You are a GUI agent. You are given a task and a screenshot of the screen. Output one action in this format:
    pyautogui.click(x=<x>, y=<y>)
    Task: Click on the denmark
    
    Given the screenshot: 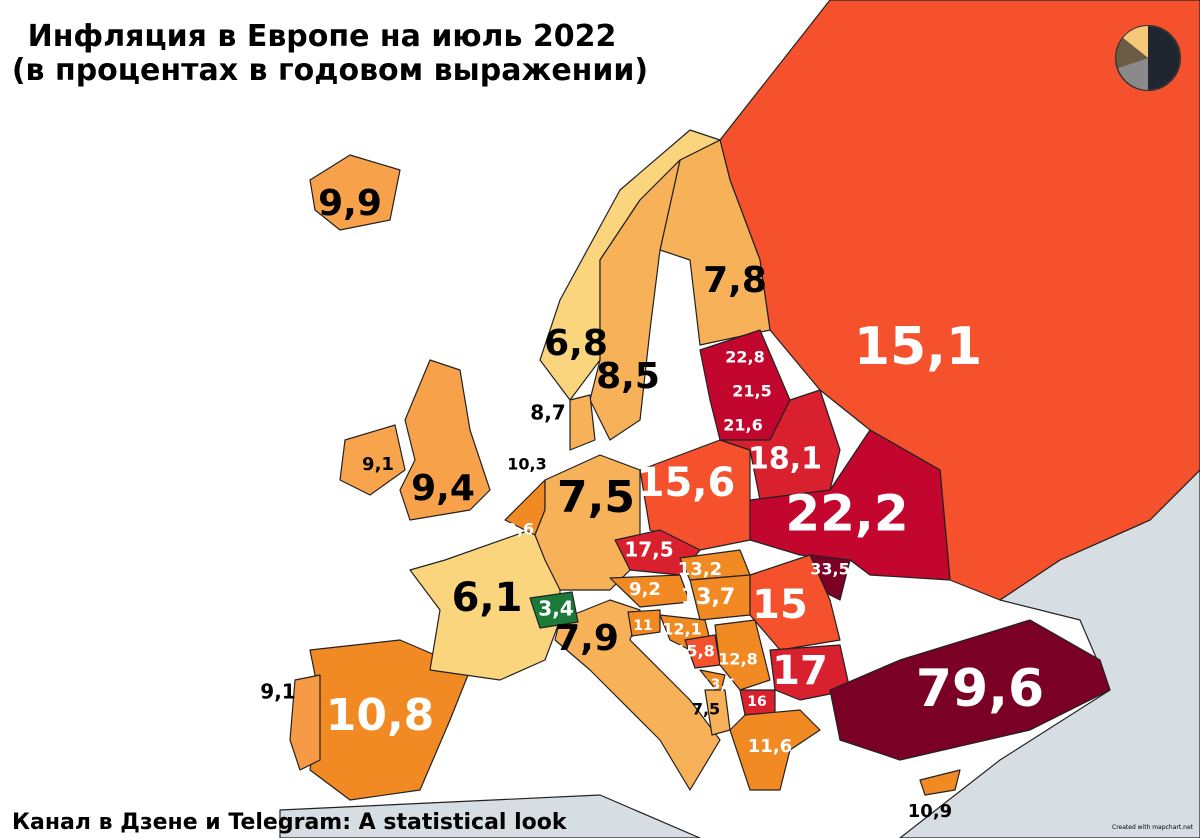 What is the action you would take?
    pyautogui.click(x=582, y=422)
    